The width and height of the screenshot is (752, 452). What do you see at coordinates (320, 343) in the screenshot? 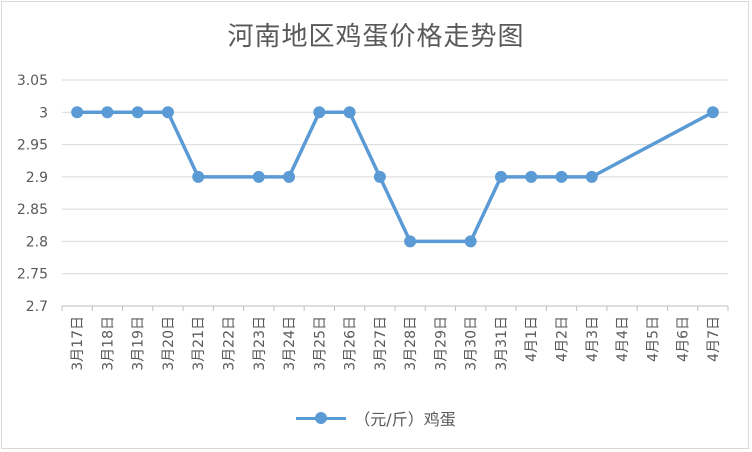
I see `x-tick-label: 3月25日` at bounding box center [320, 343].